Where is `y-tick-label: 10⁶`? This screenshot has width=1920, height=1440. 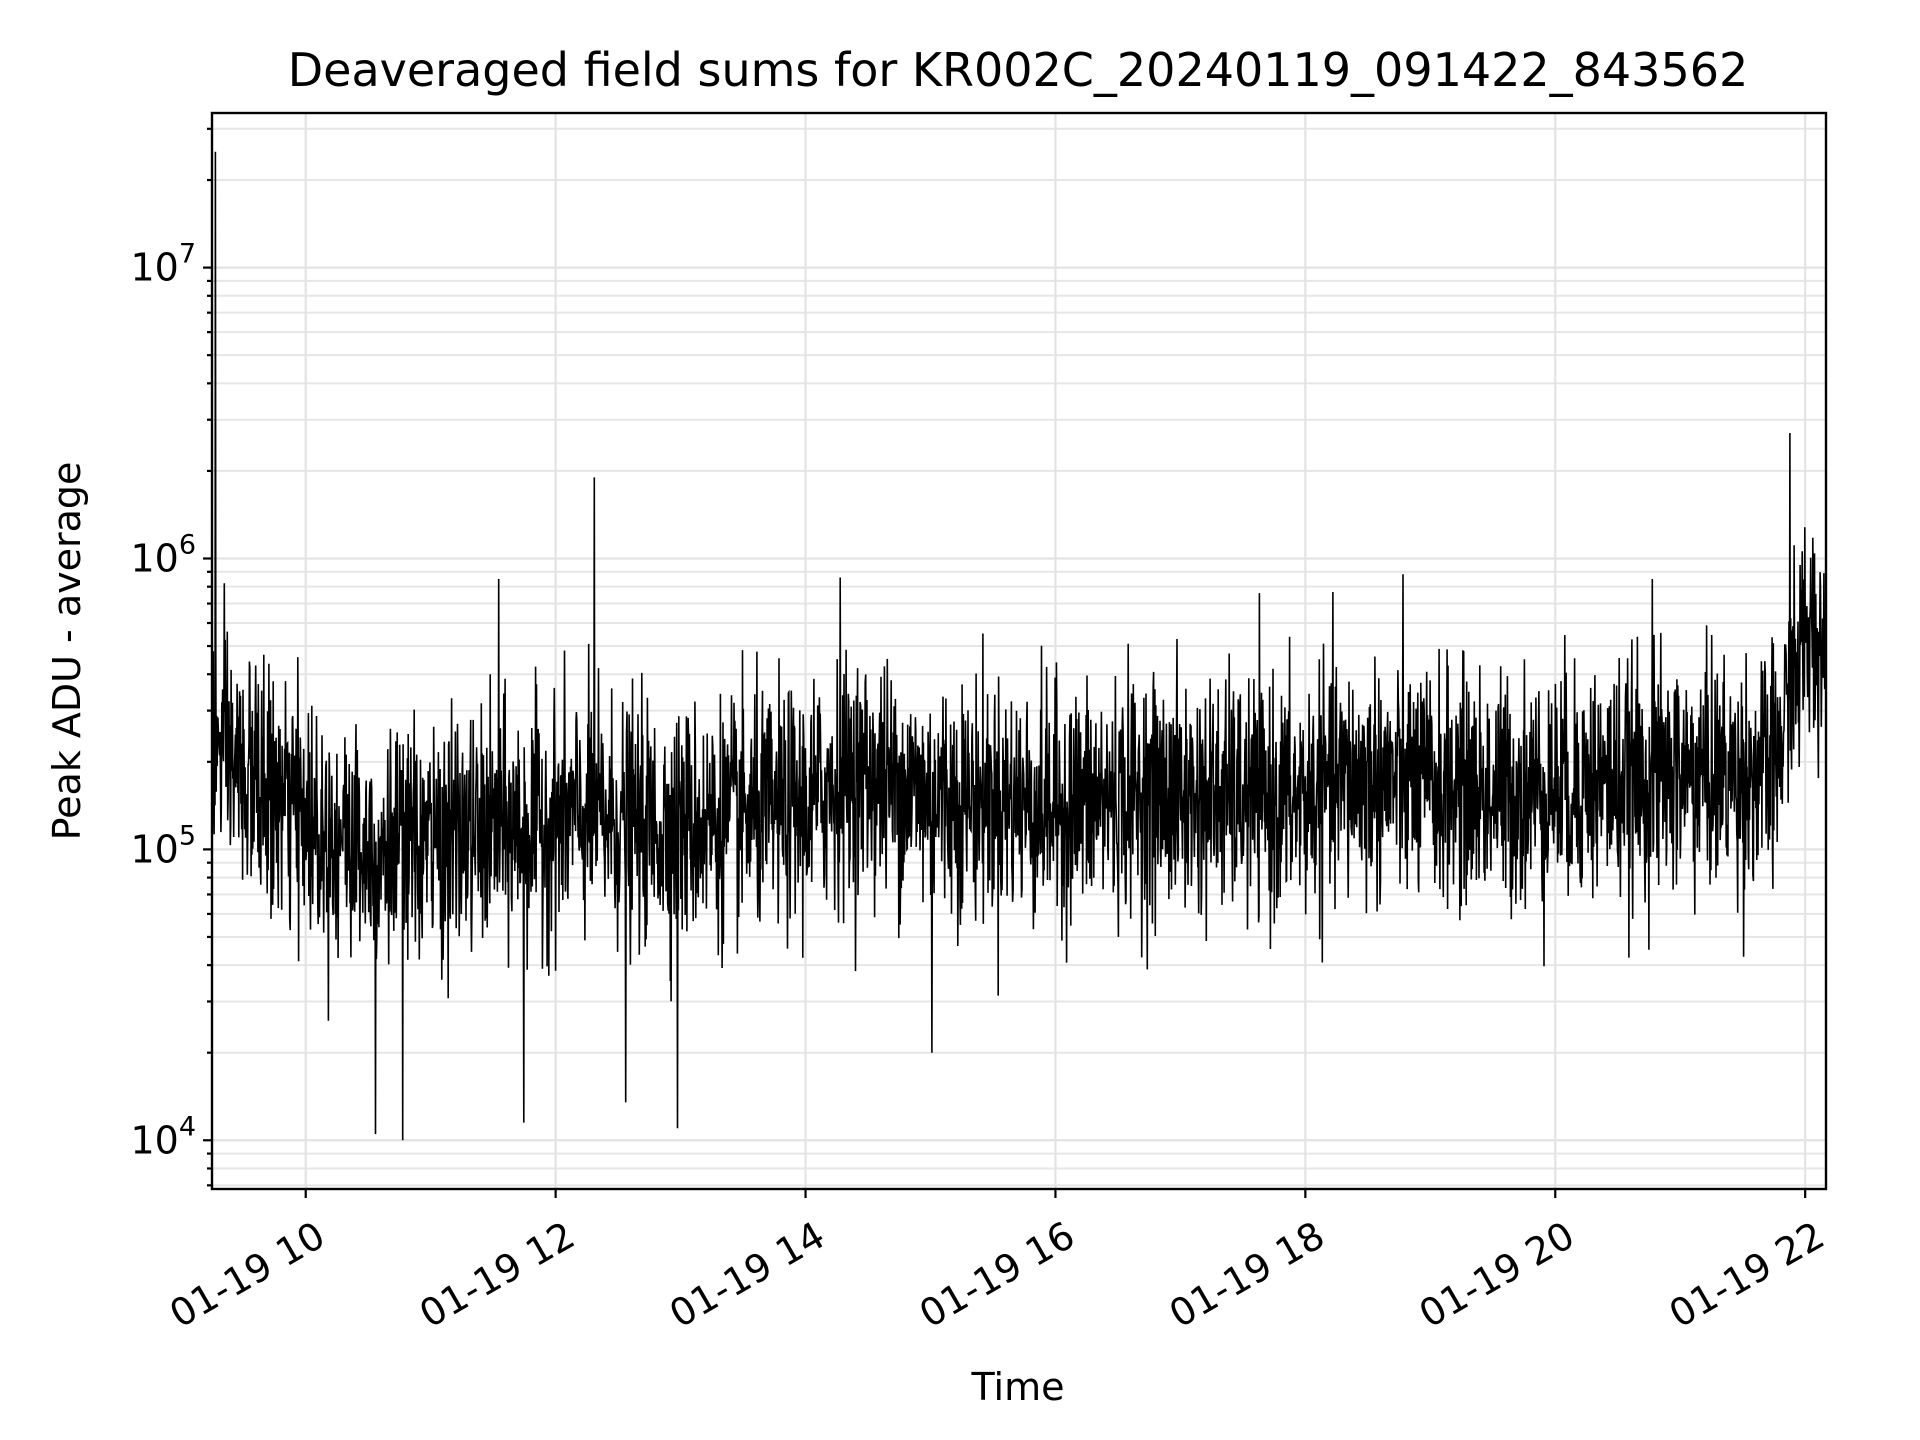 y-tick-label: 10⁶ is located at coordinates (163, 554).